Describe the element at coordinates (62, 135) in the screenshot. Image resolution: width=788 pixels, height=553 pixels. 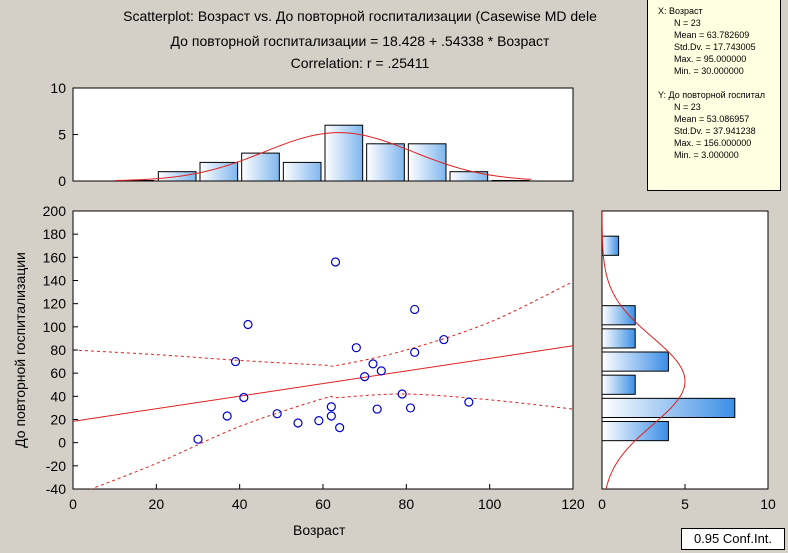
I see `top-y-tick-label: 5` at that location.